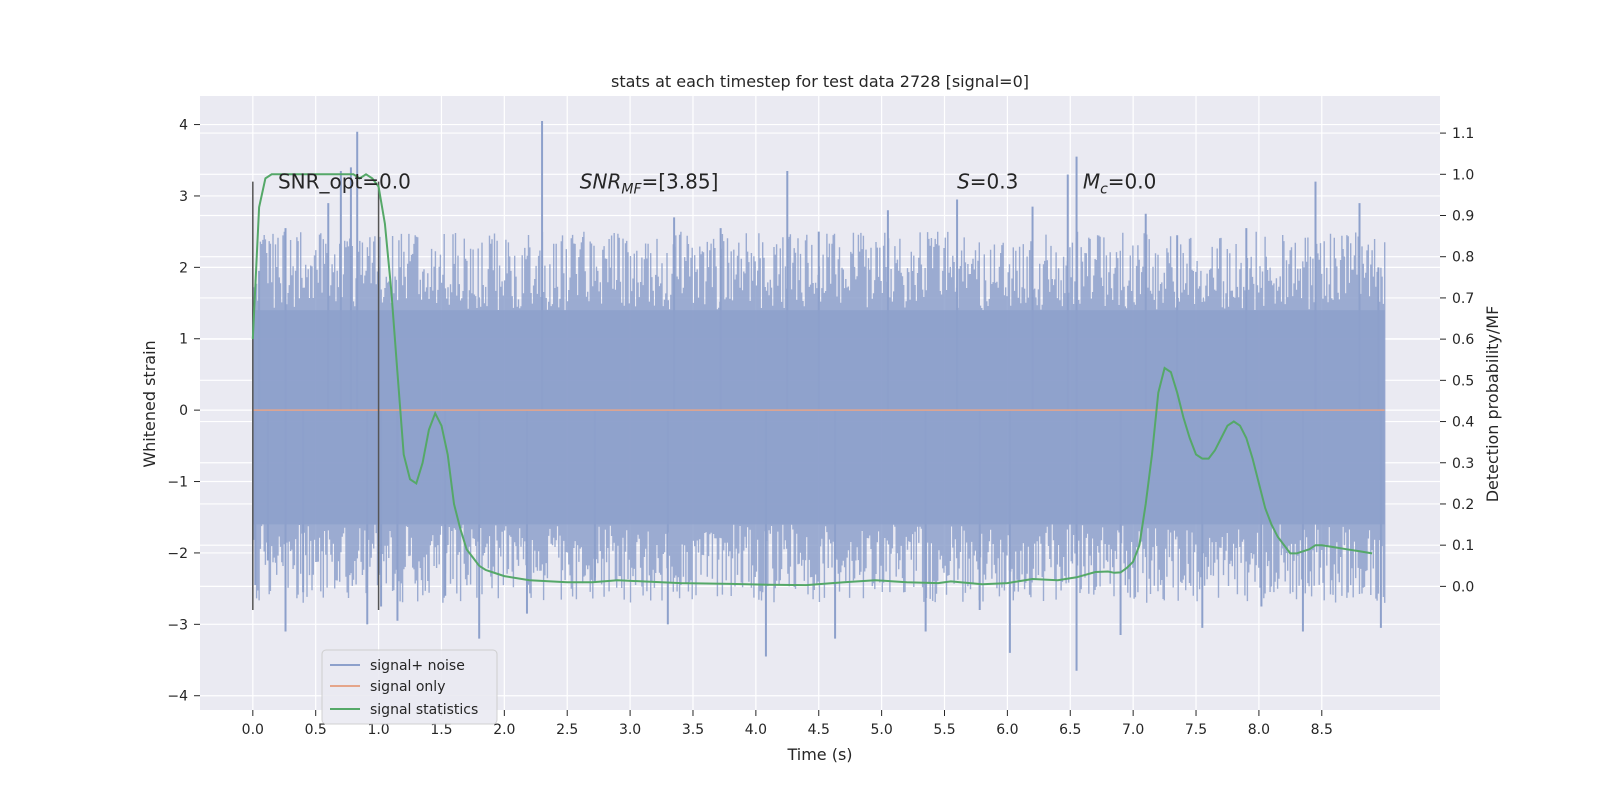  I want to click on legend-box, so click(409, 687).